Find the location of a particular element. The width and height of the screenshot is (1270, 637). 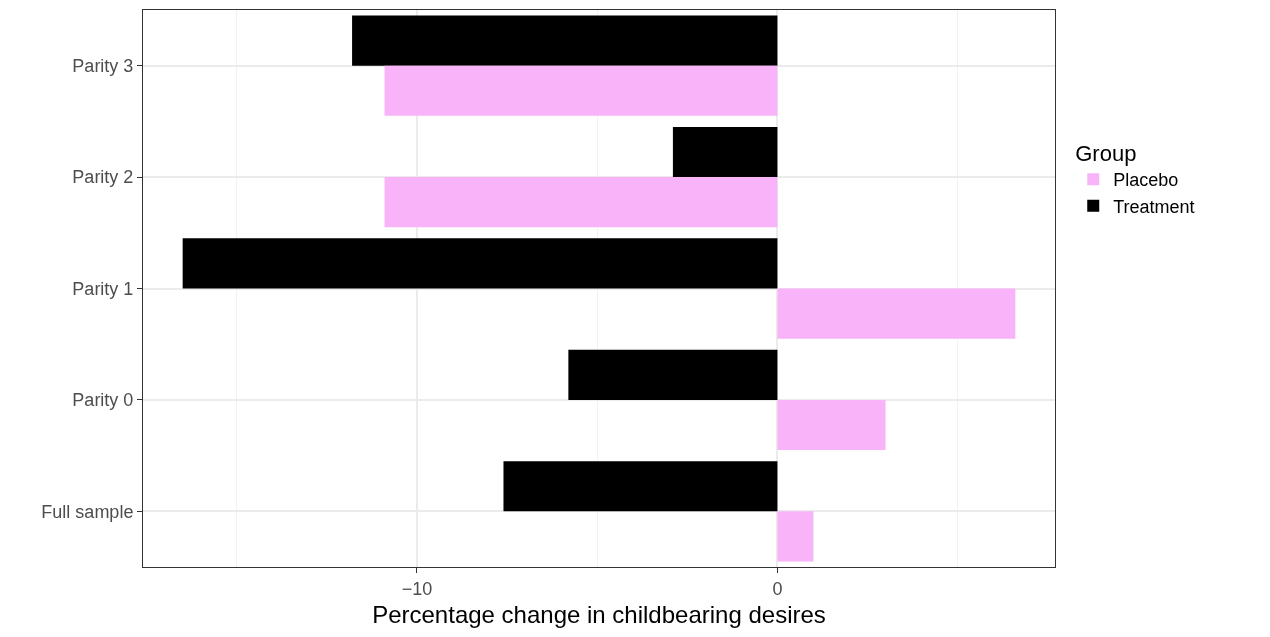

legend-label: Placebo is located at coordinates (1146, 180).